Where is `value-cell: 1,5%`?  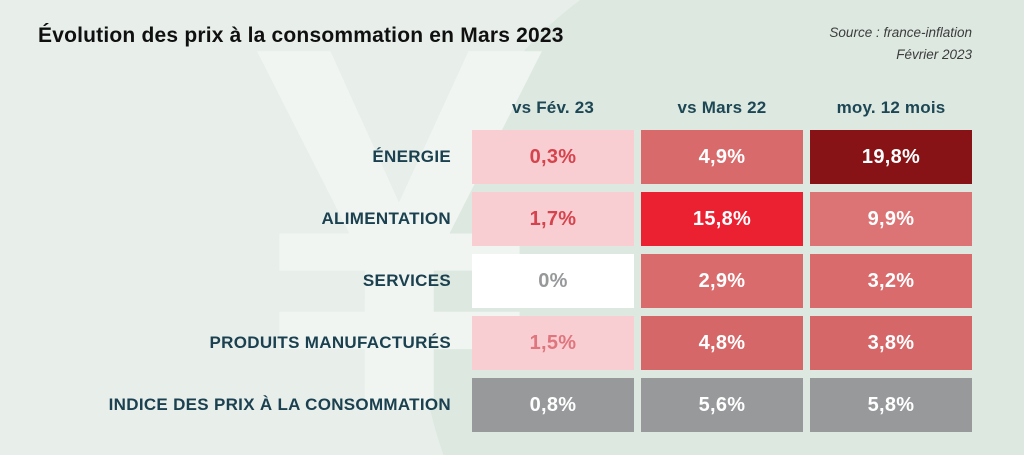 value-cell: 1,5% is located at coordinates (553, 343).